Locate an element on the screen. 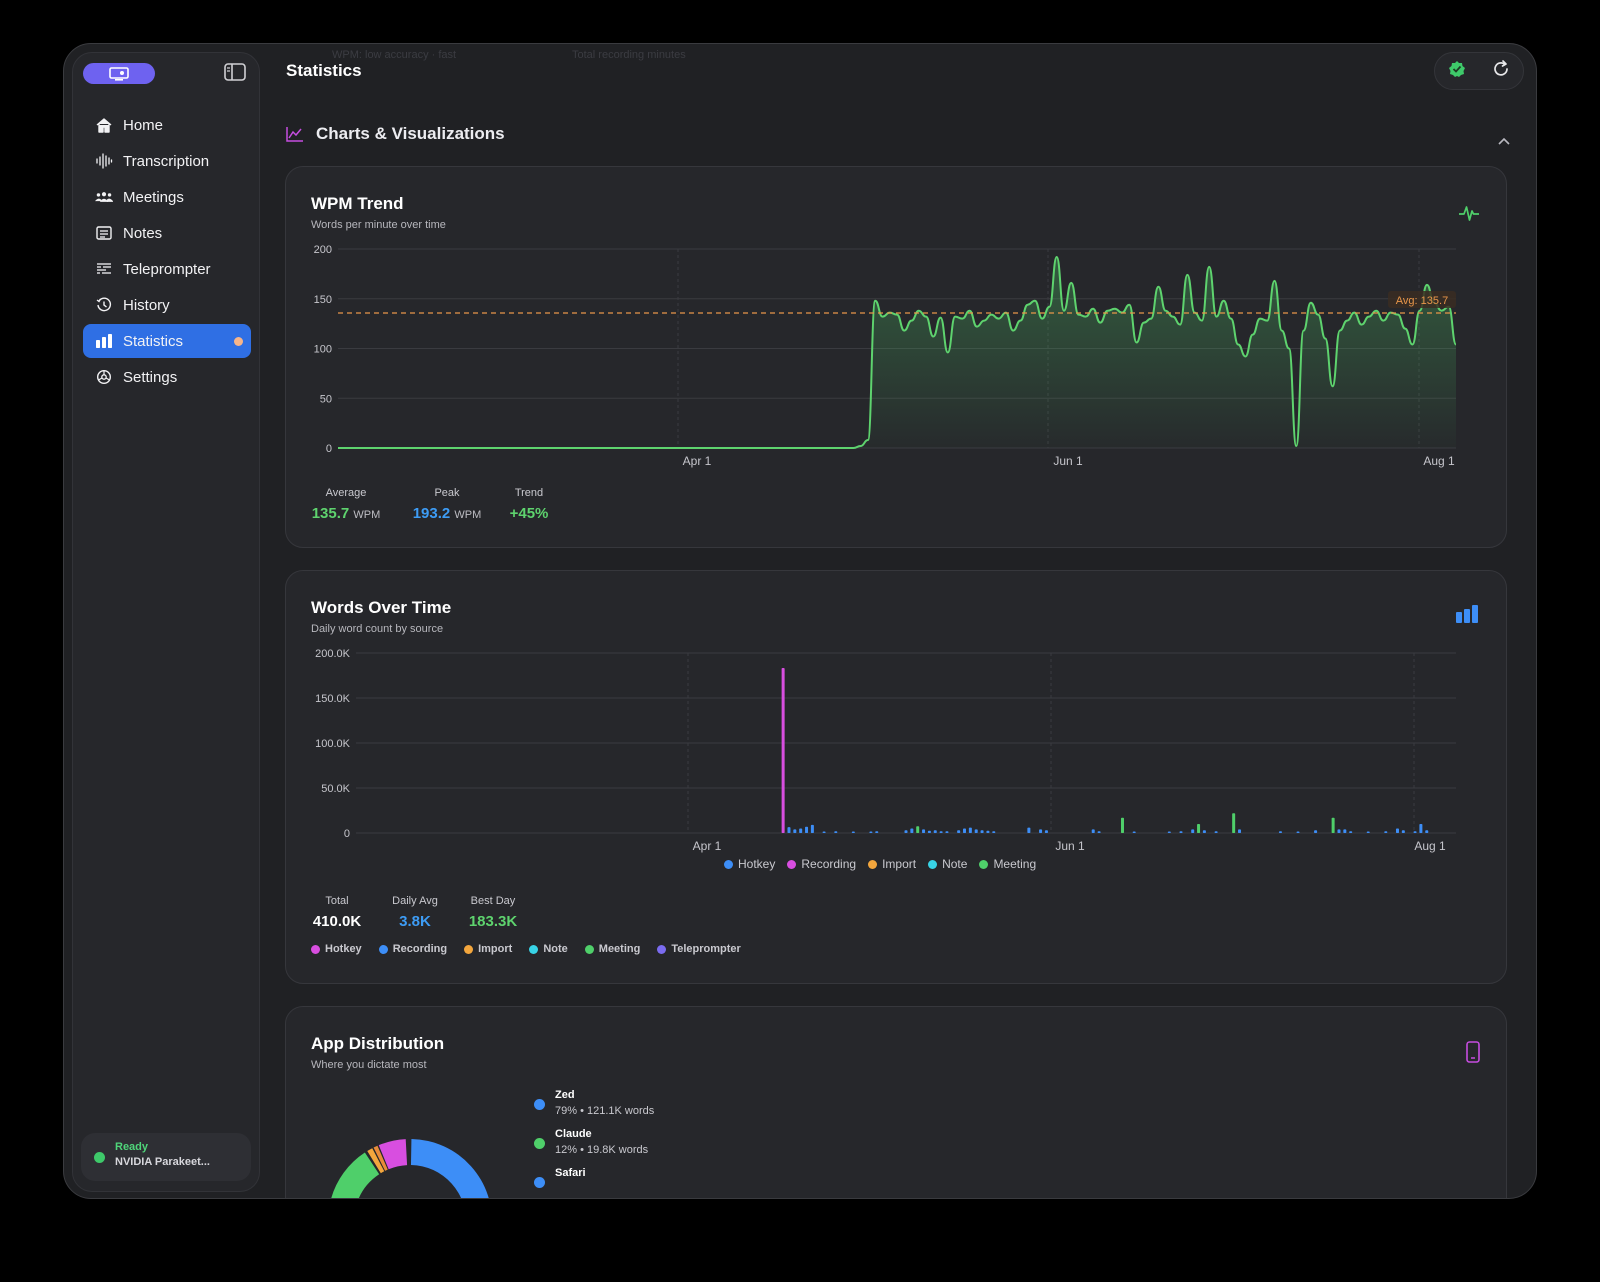  legend-item: Note is located at coordinates (947, 864).